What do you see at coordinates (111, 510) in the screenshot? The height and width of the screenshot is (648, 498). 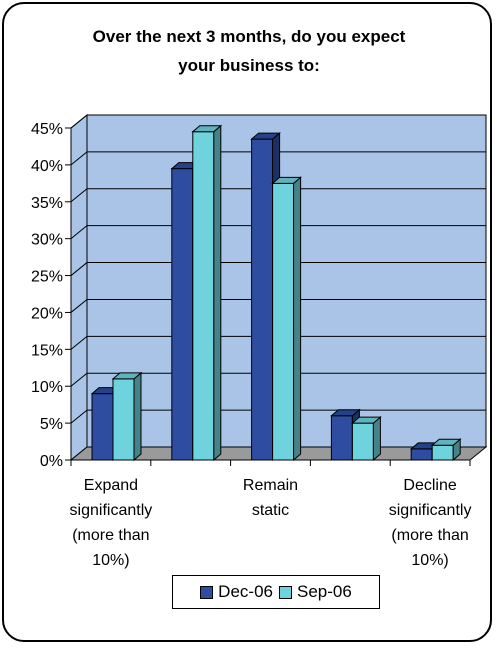 I see `x-category-label-0-1: significantly` at bounding box center [111, 510].